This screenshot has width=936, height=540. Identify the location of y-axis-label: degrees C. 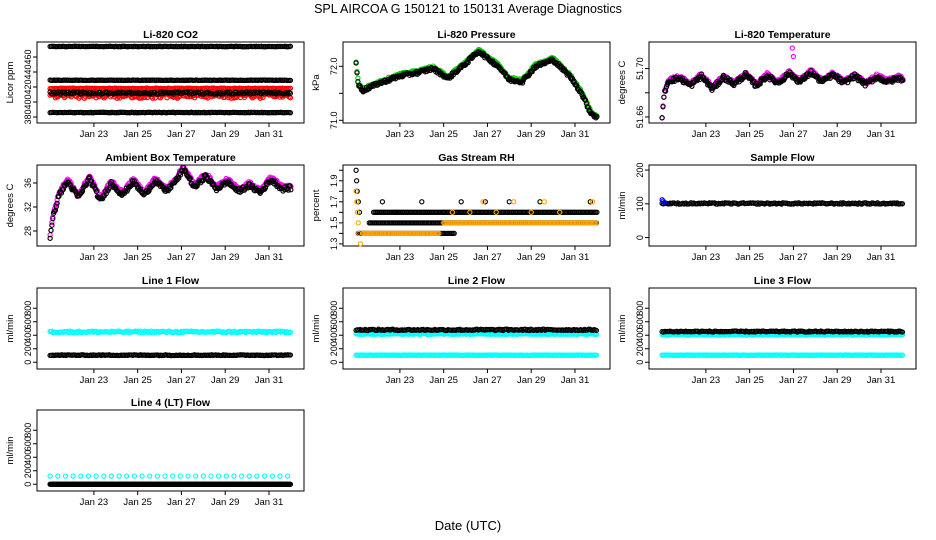
(10, 205).